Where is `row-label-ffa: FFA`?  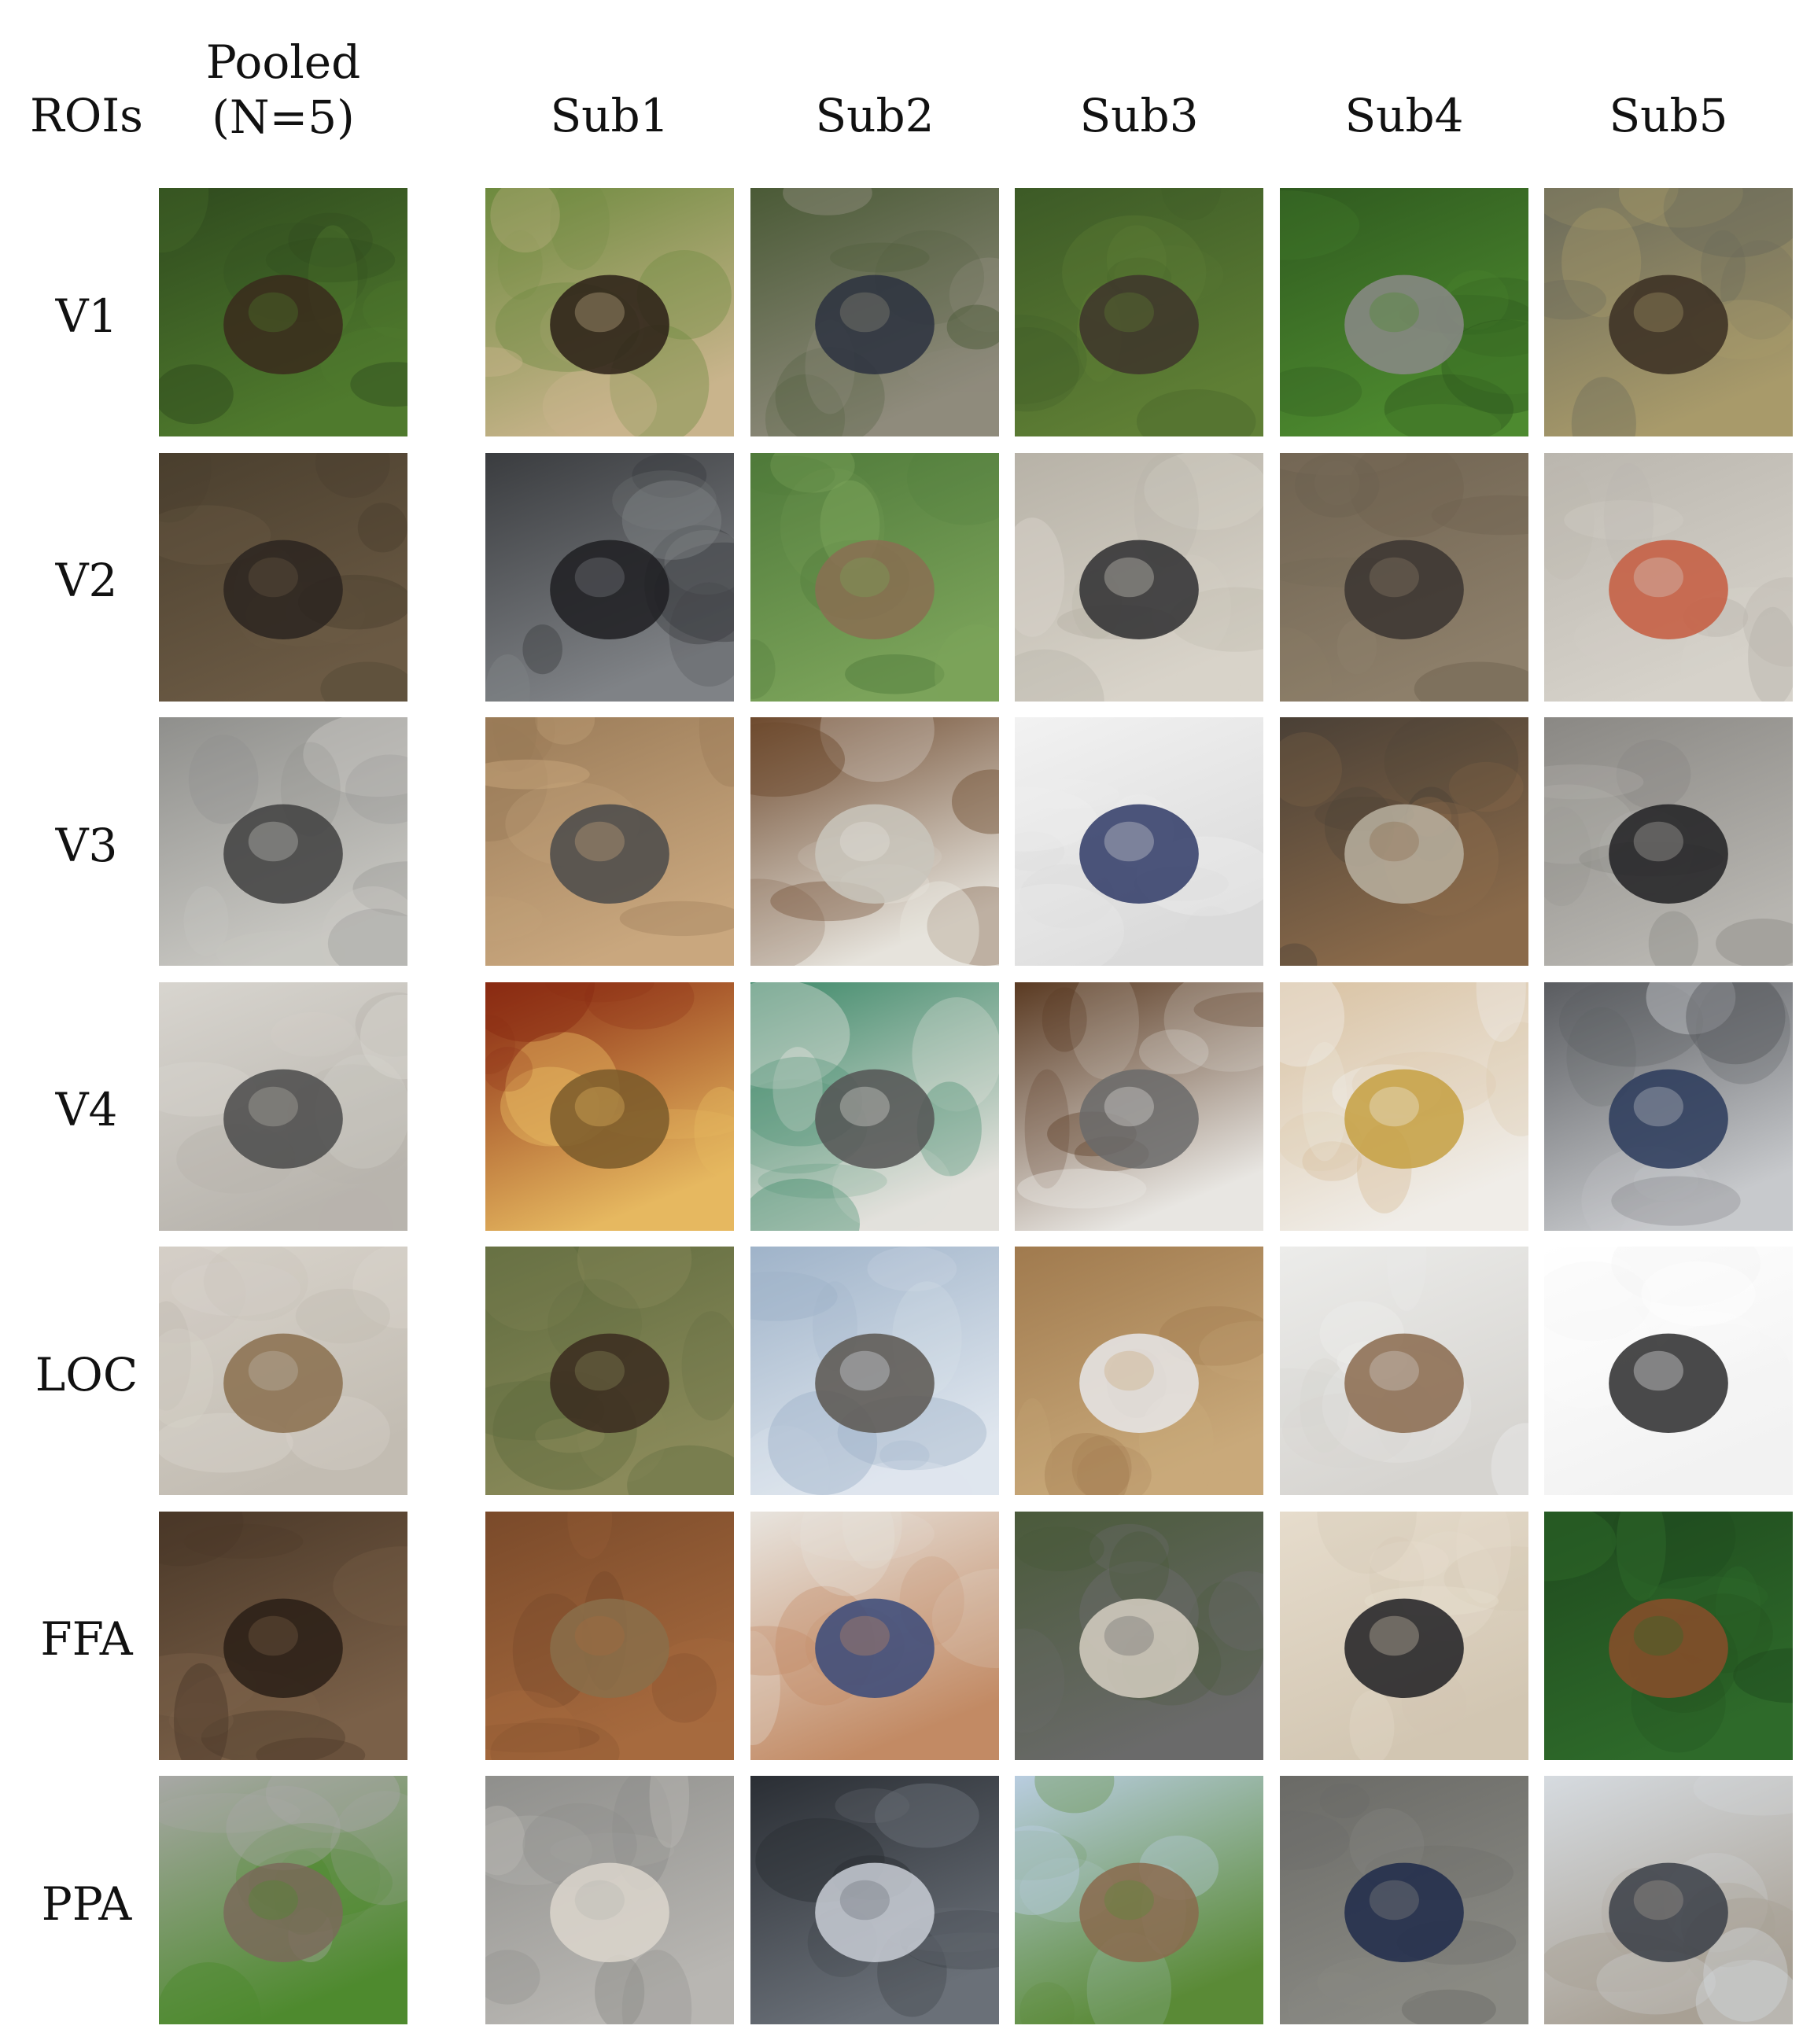
row-label-ffa: FFA is located at coordinates (86, 1639).